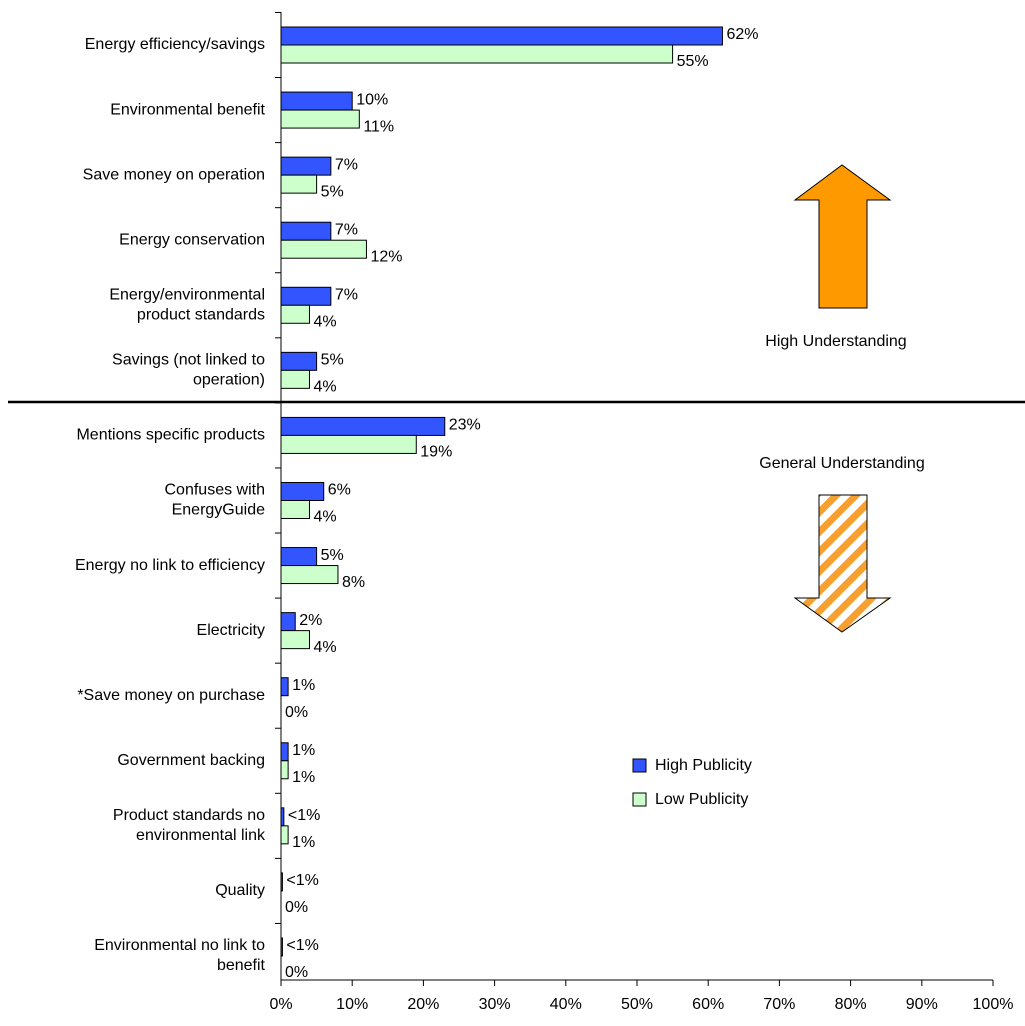 This screenshot has width=1025, height=1026. I want to click on value-label: 6%, so click(339, 490).